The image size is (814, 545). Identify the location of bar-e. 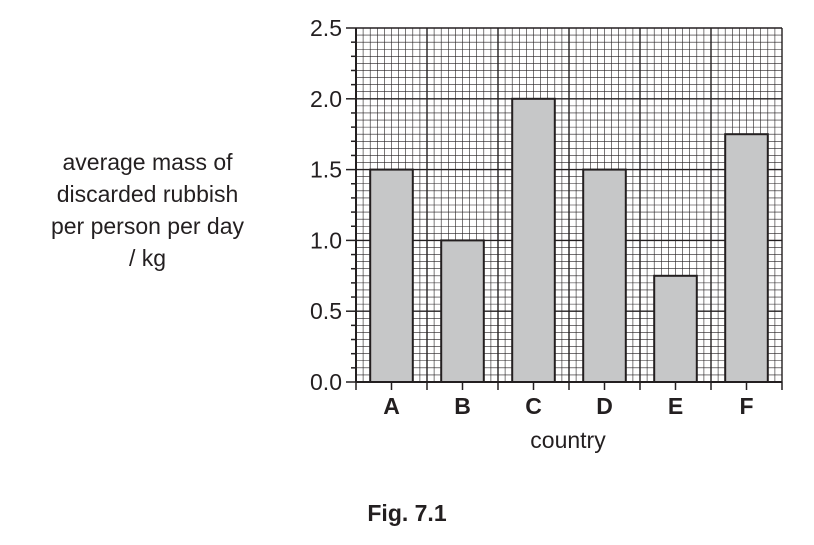
(675, 328).